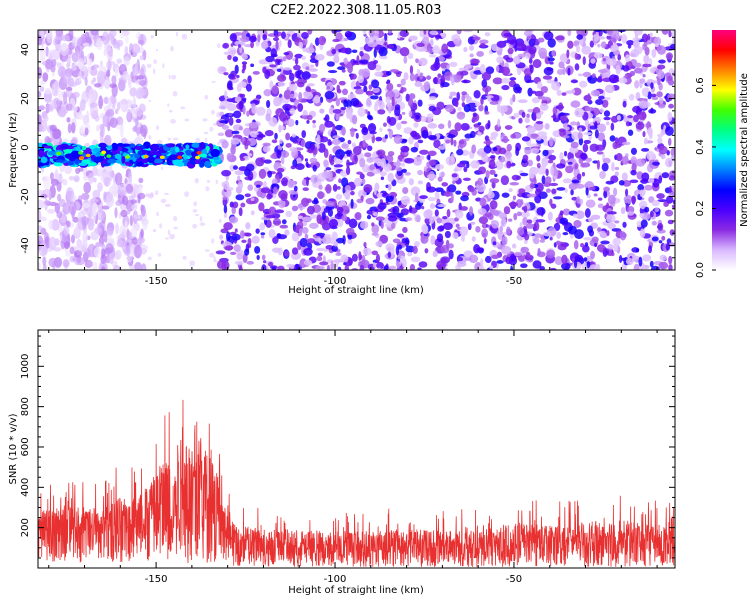  Describe the element at coordinates (356, 290) in the screenshot. I see `spectrogram-x-axis-label: Height of straight line (km)` at that location.